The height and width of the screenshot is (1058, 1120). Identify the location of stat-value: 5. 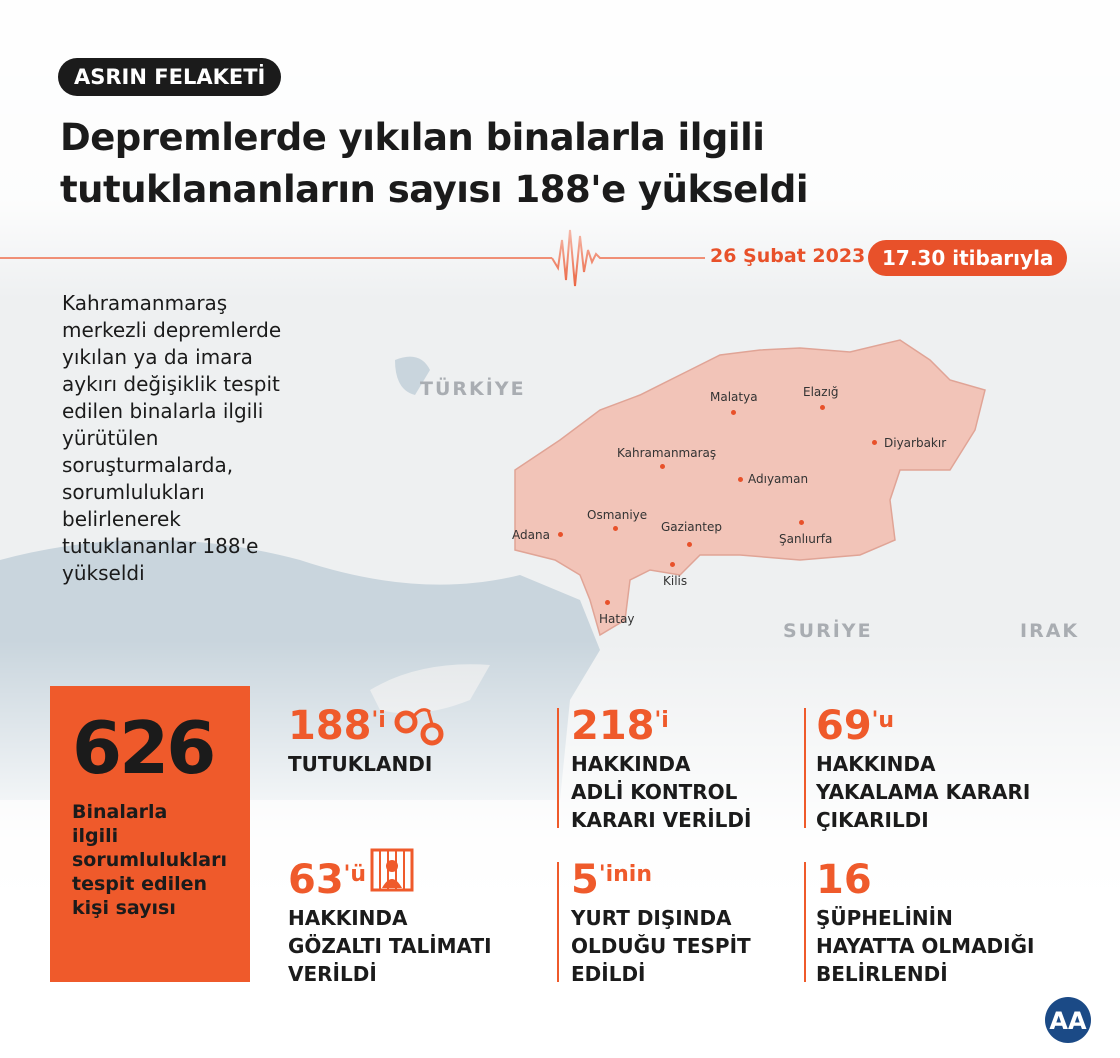
(585, 880).